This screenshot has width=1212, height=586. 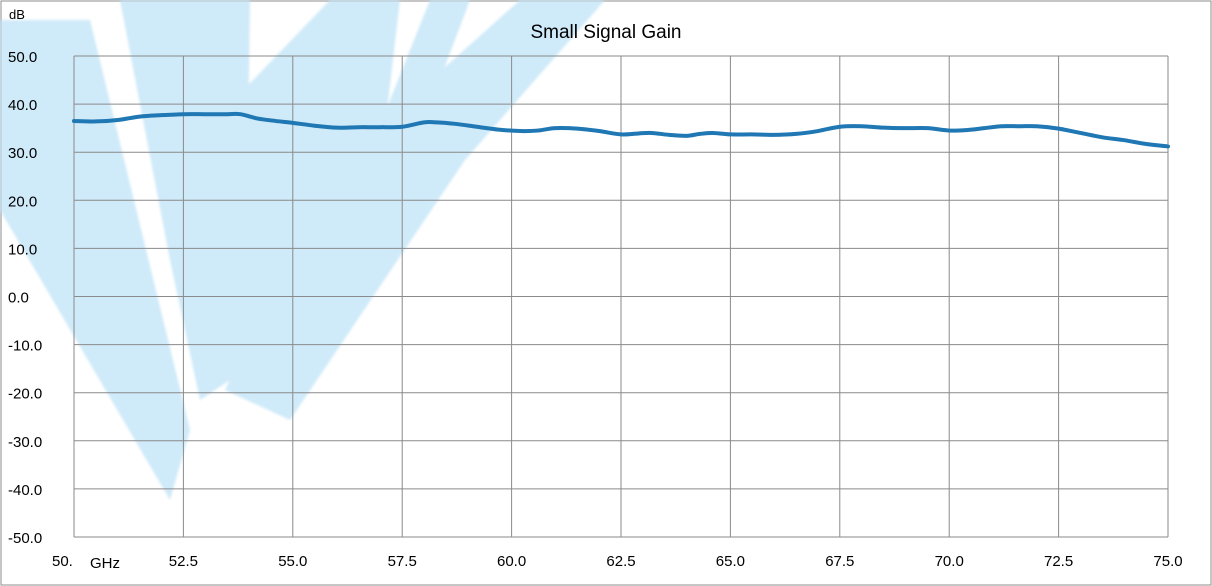 I want to click on x-axis-label: GHz, so click(x=105, y=563).